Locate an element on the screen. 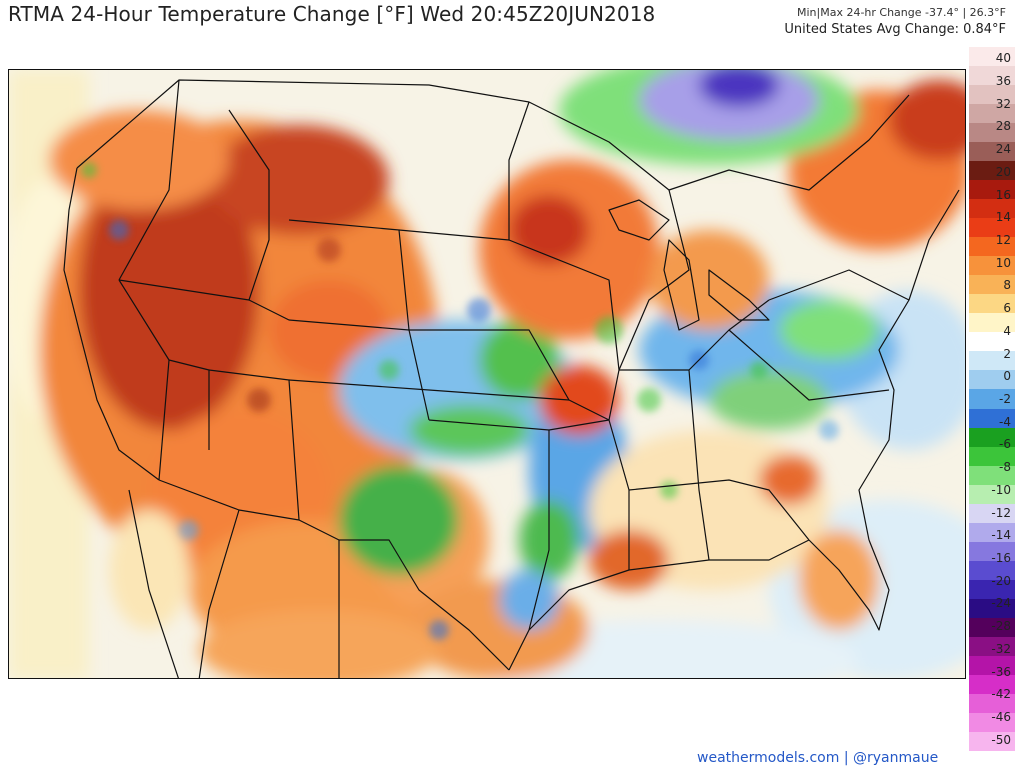 Image resolution: width=1024 pixels, height=768 pixels. legend-label: -12 is located at coordinates (1001, 512).